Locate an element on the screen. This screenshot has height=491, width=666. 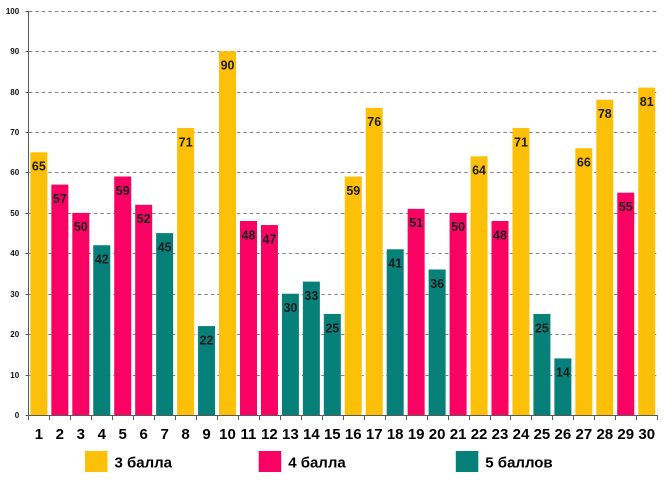
svg-text: 4 is located at coordinates (102, 434).